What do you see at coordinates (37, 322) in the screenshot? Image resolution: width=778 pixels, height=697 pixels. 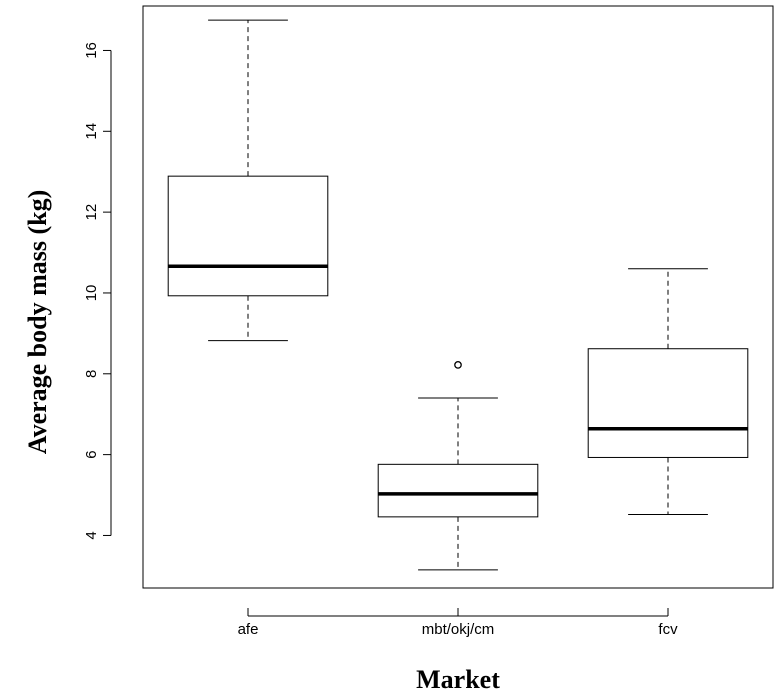 I see `y-axis-title: Average body mass (kg)` at bounding box center [37, 322].